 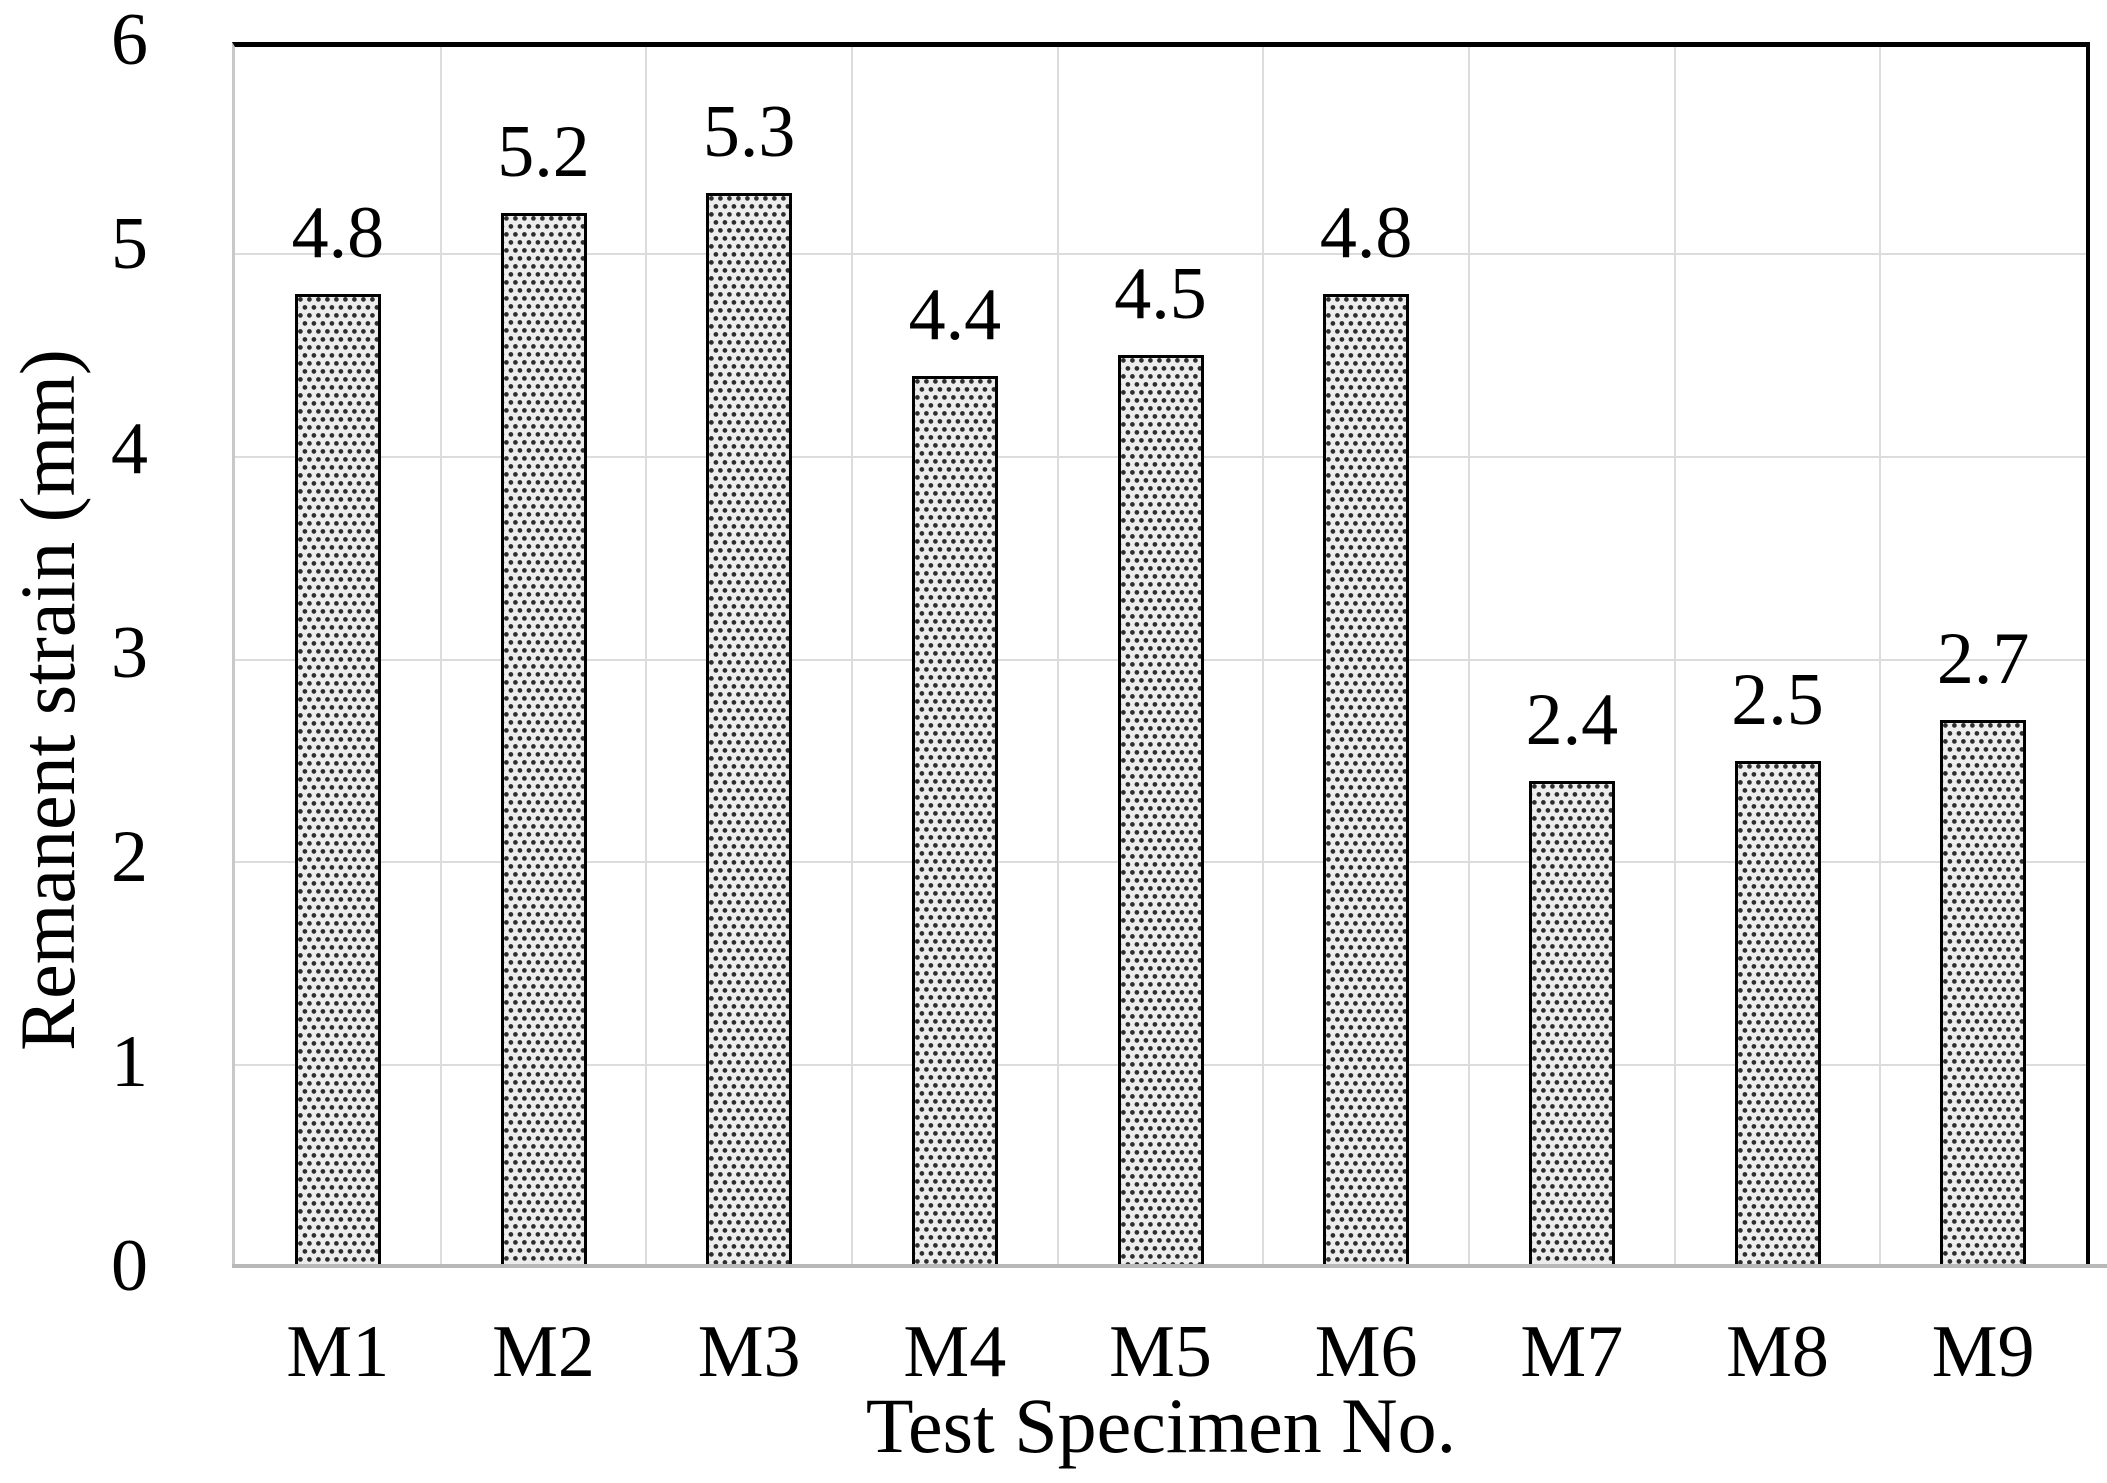 What do you see at coordinates (129, 653) in the screenshot?
I see `y-tick-label: 3` at bounding box center [129, 653].